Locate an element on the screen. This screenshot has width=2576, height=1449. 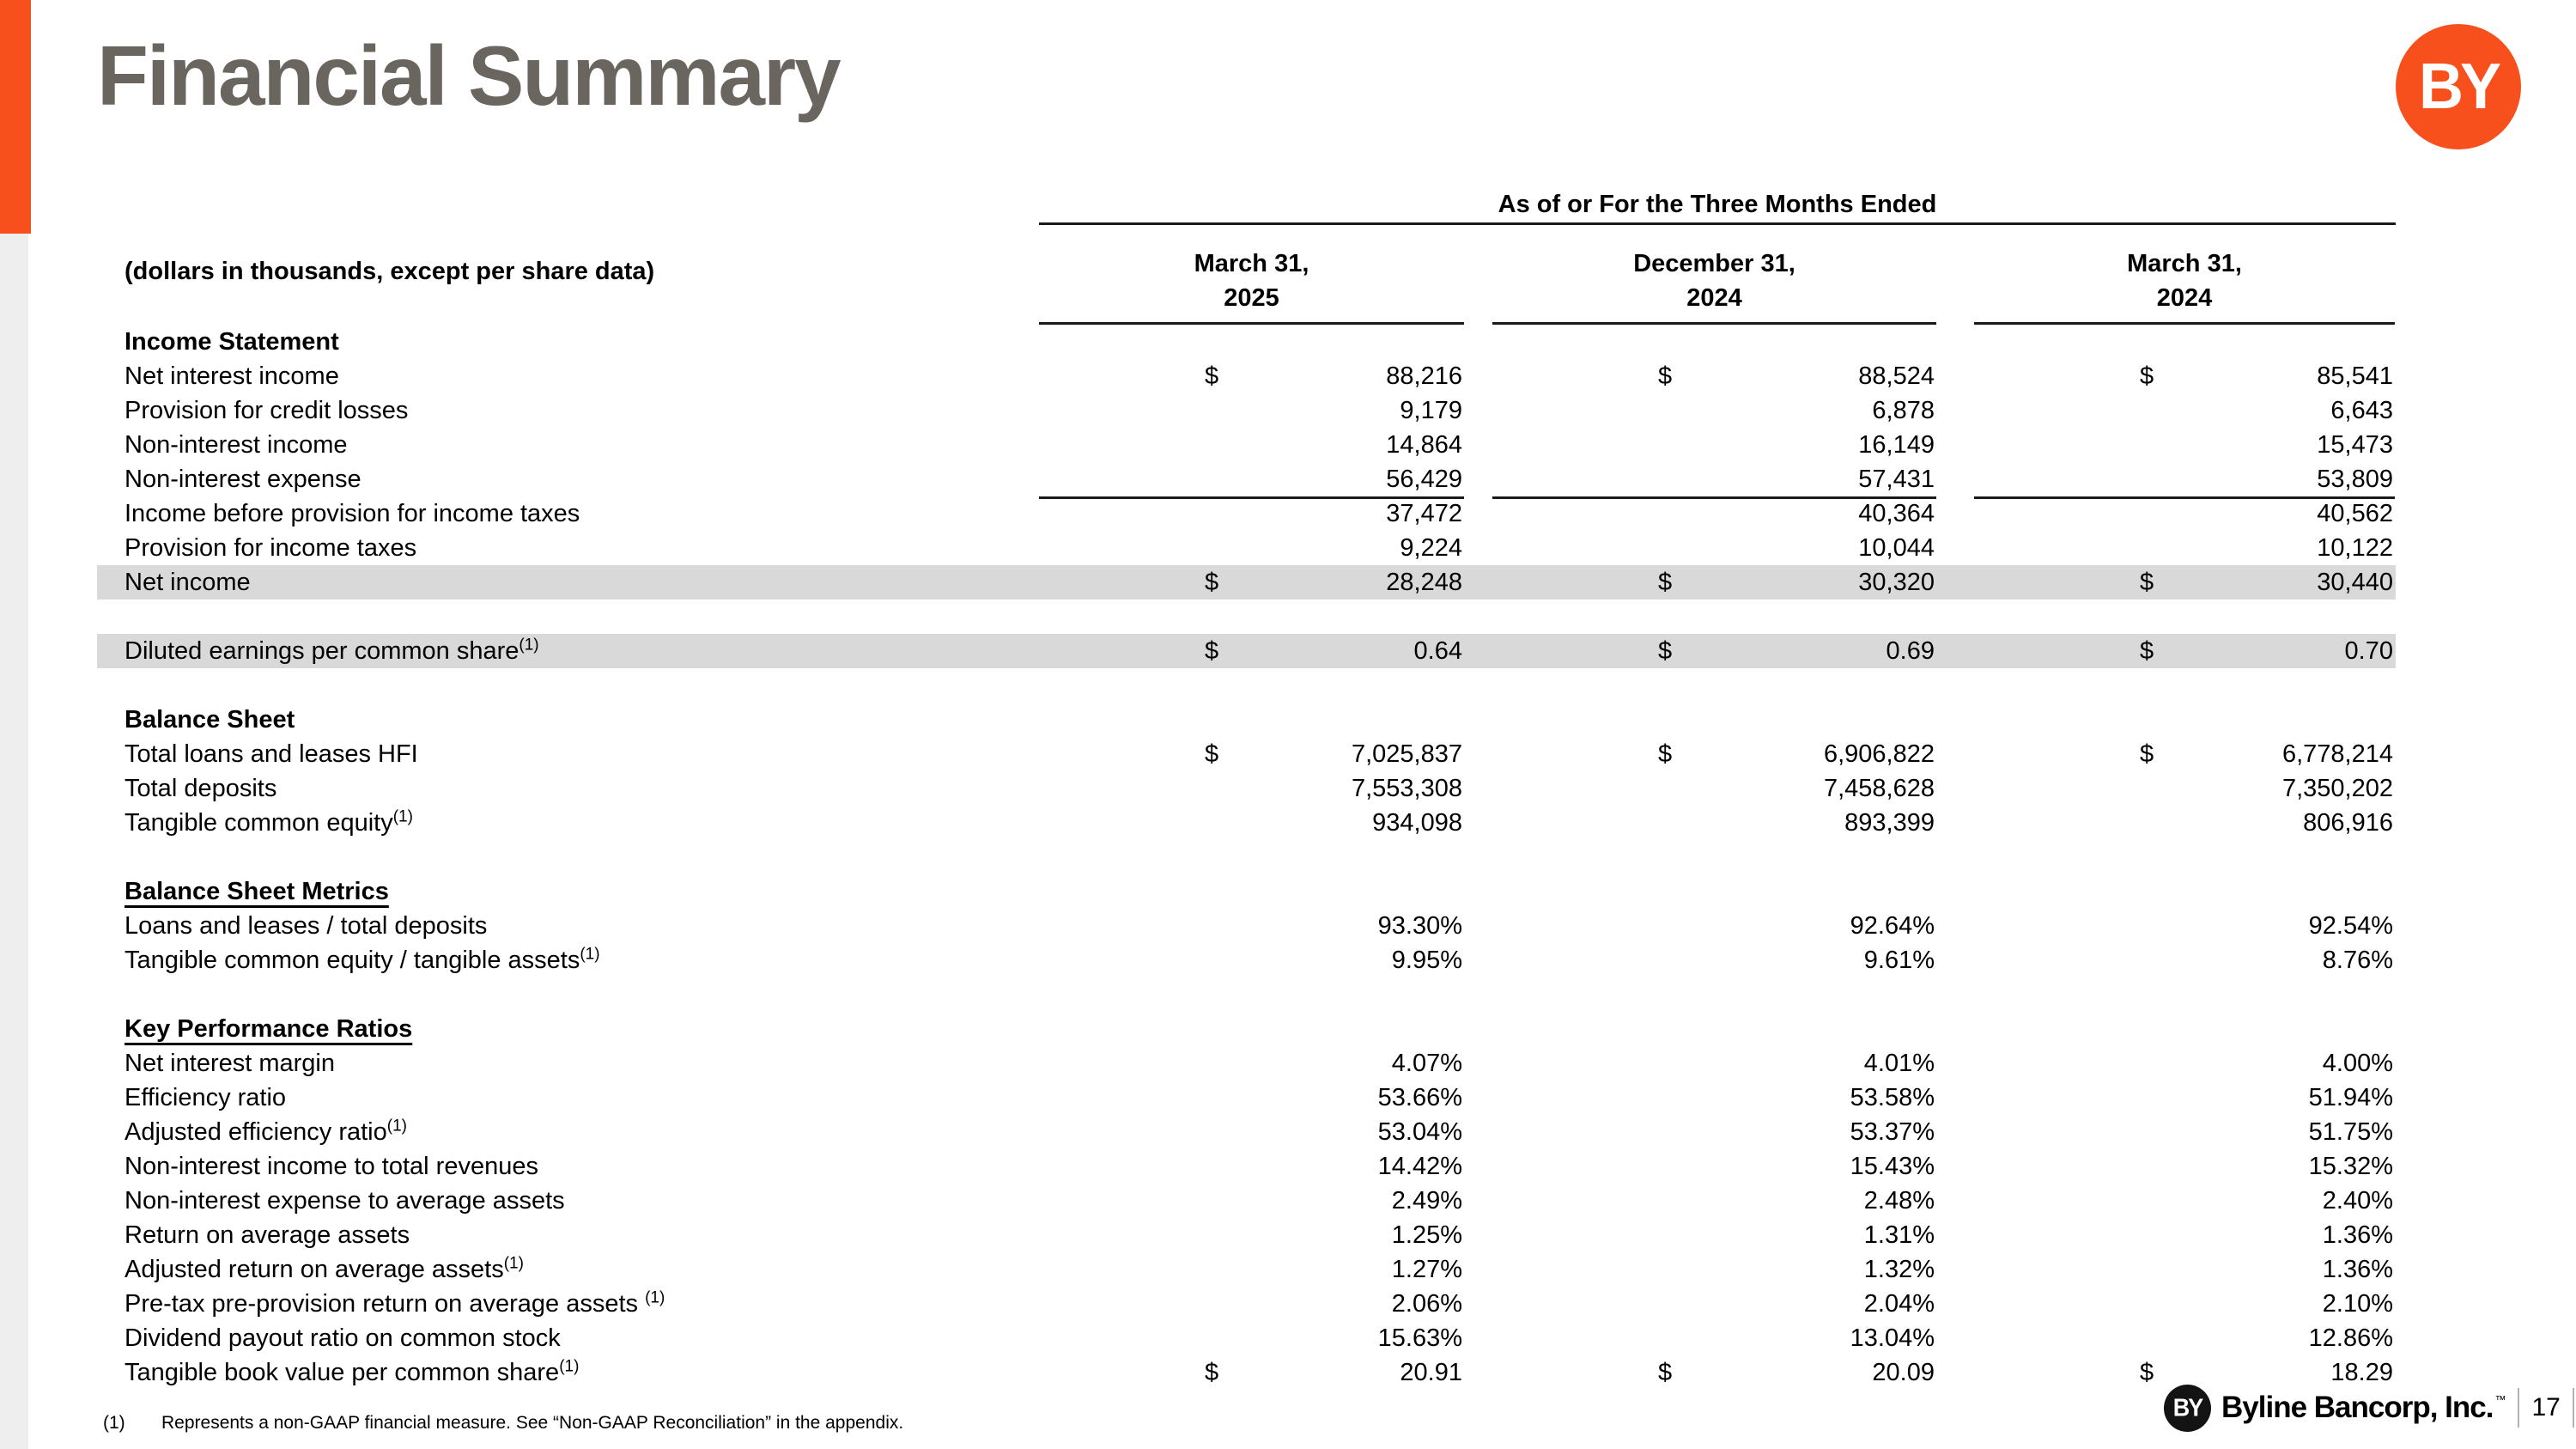
cell-december-2024: 13.04% is located at coordinates (1714, 1338).